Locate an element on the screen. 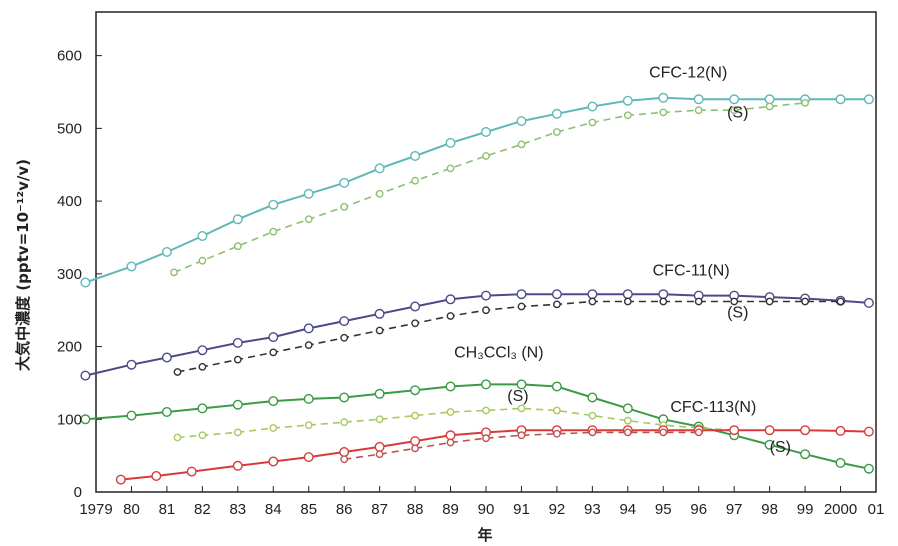  series-annotation: CH₃CCl₃ (N) is located at coordinates (498, 352).